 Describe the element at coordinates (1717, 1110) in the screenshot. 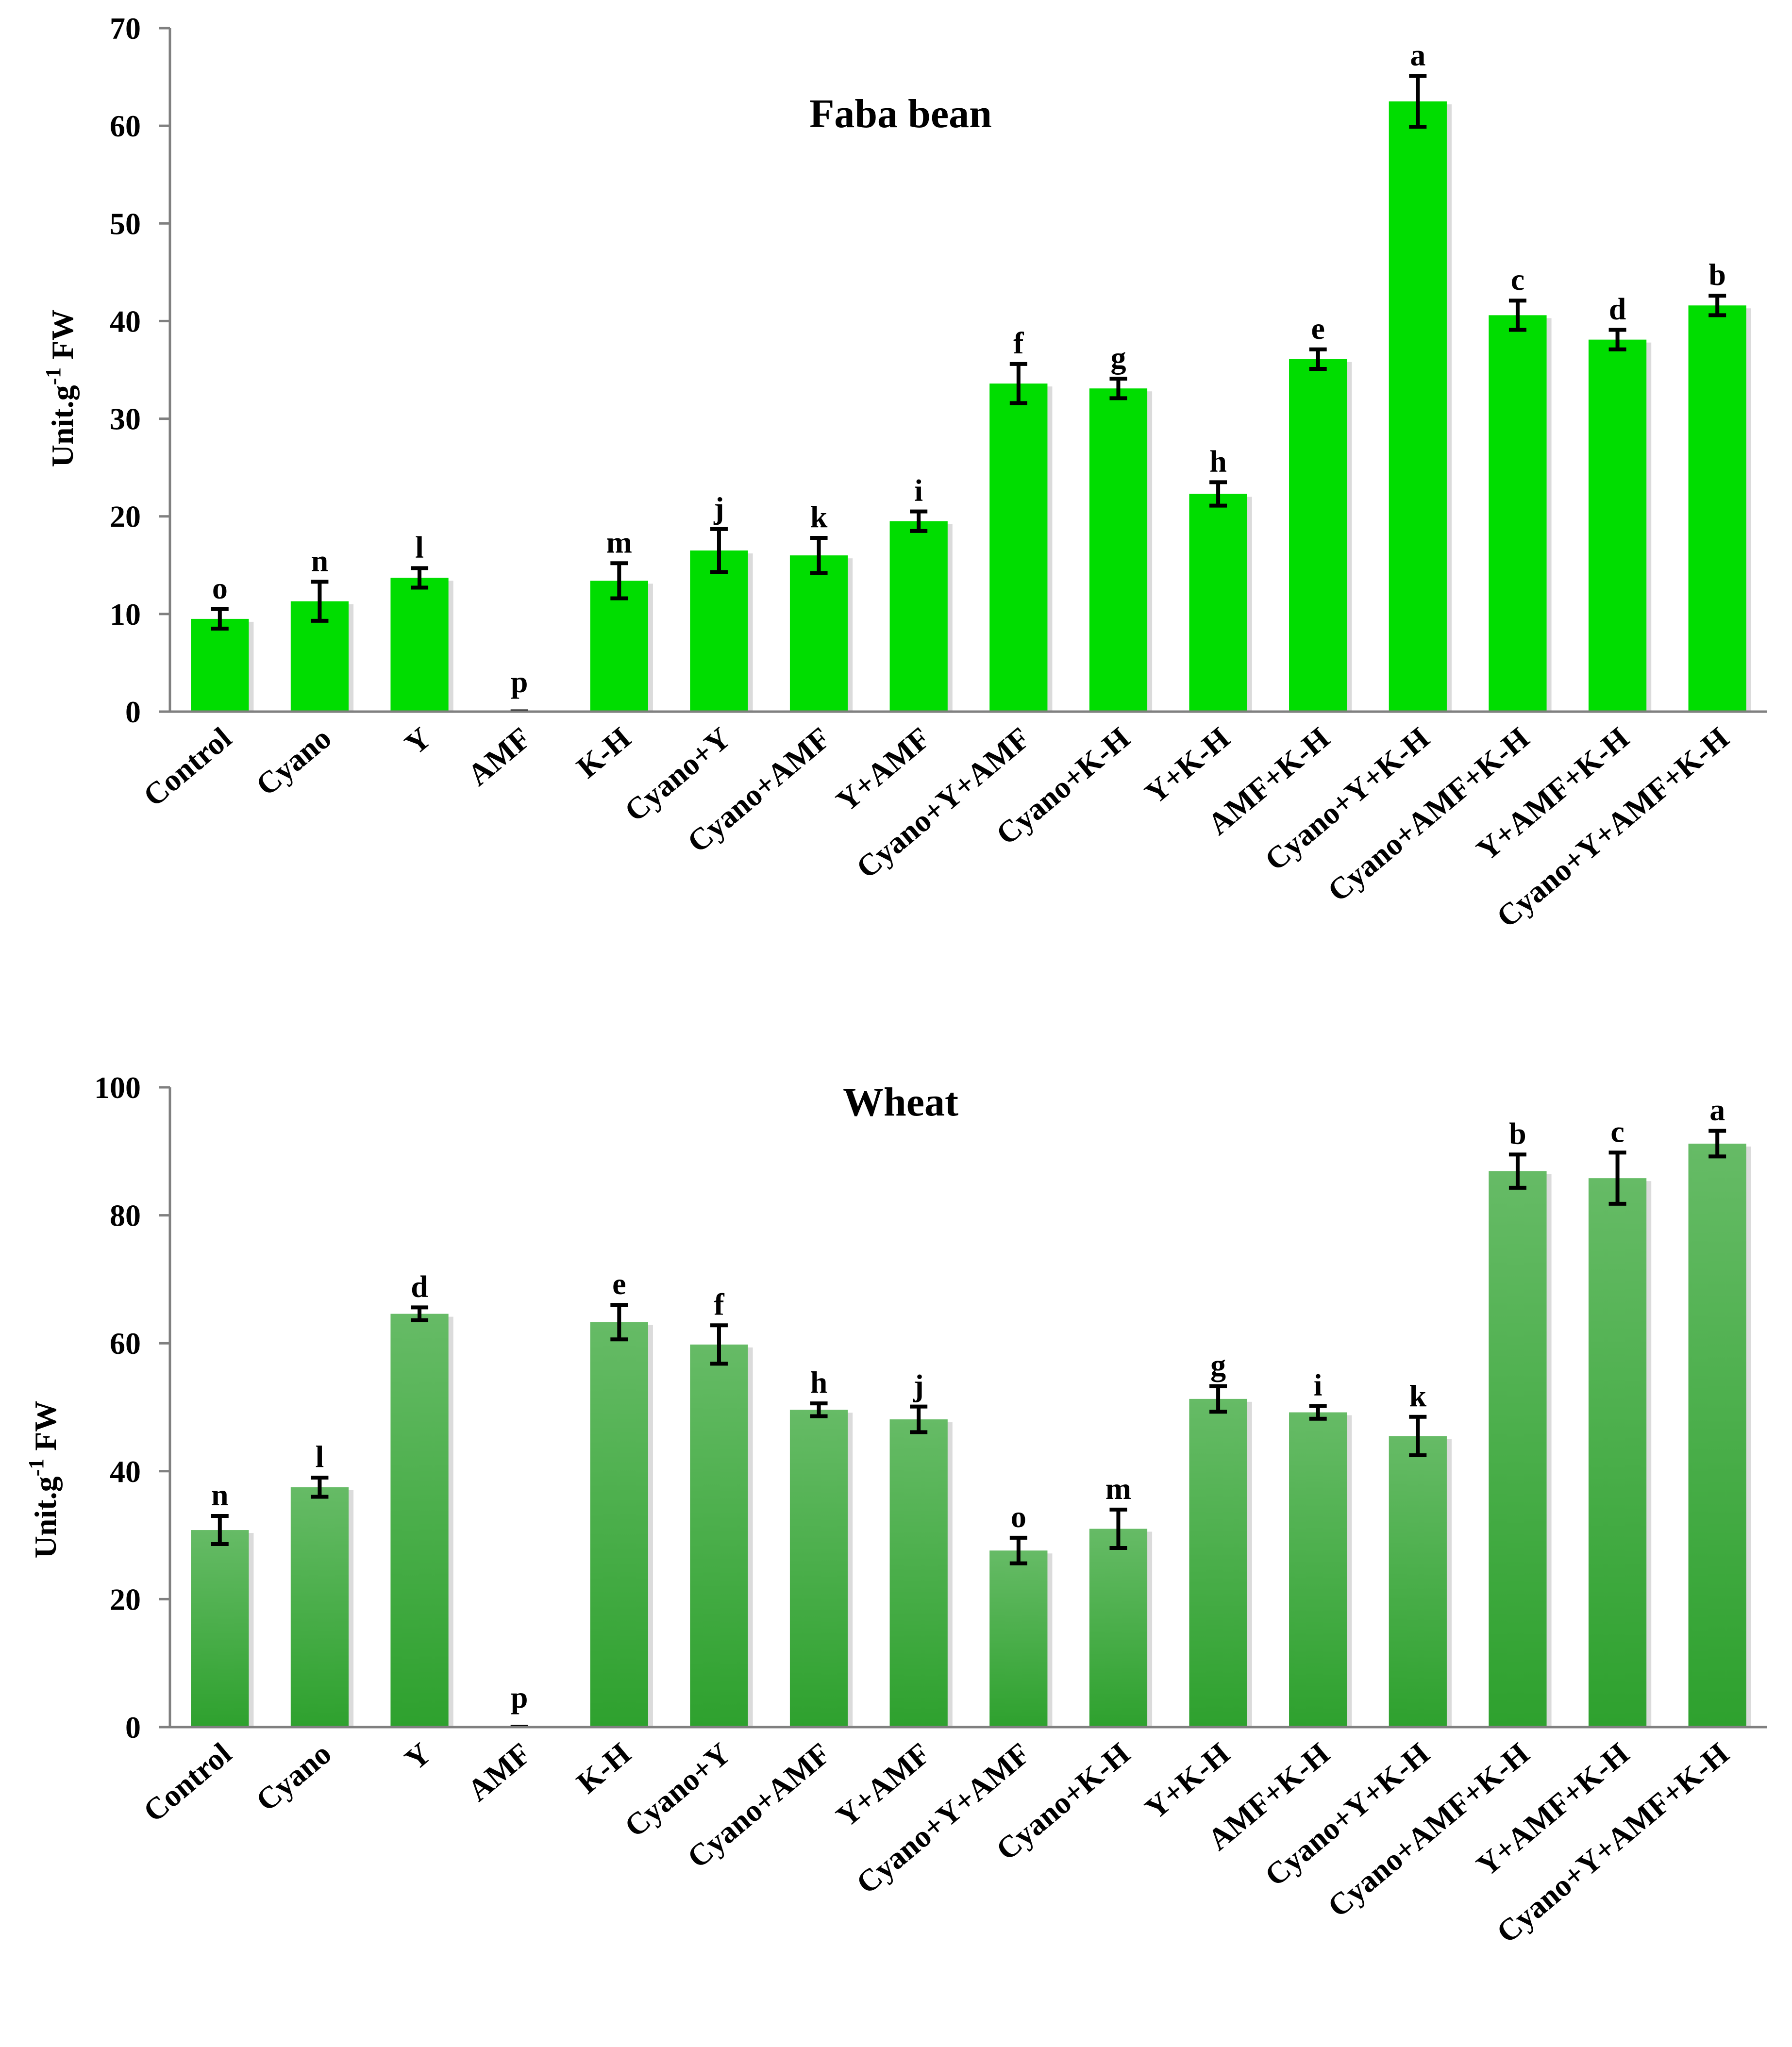

I see `wheat-significance-letter: a` at that location.